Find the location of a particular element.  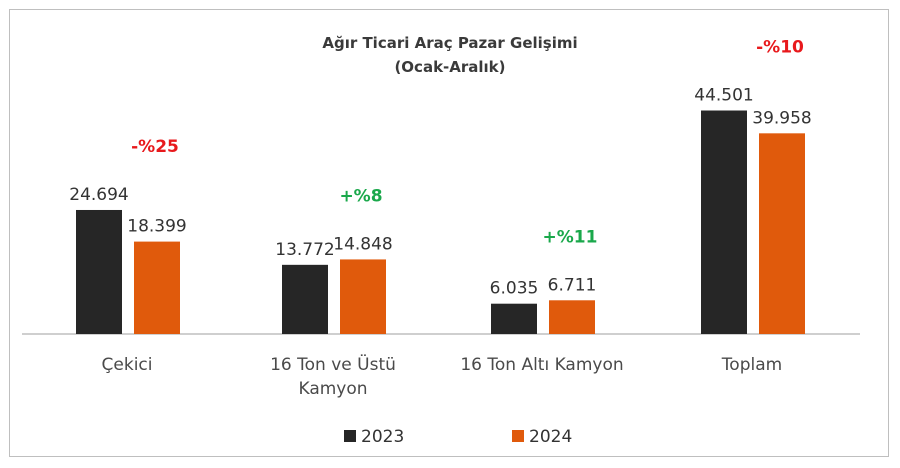

change-label-0: -%25 is located at coordinates (155, 147).